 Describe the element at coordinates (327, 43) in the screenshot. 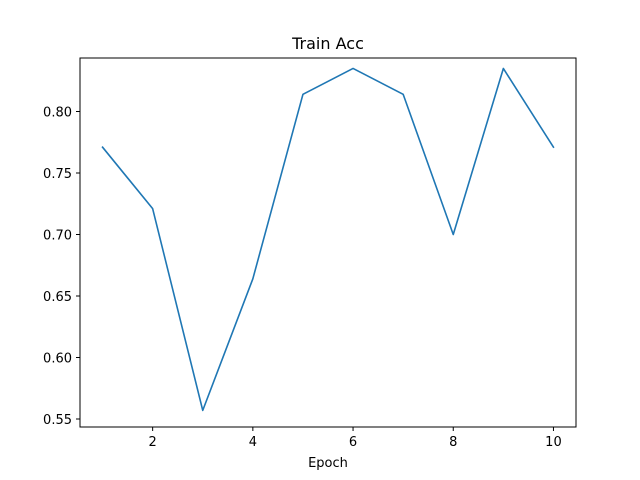

I see `chart-title: Train Acc` at that location.